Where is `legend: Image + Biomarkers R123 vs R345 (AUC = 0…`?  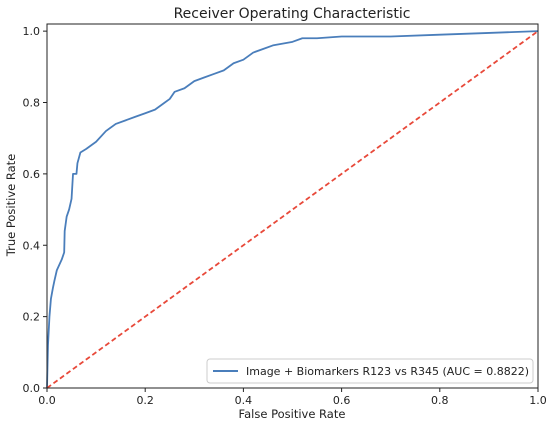
legend: Image + Biomarkers R123 vs R345 (AUC = 0… is located at coordinates (370, 371).